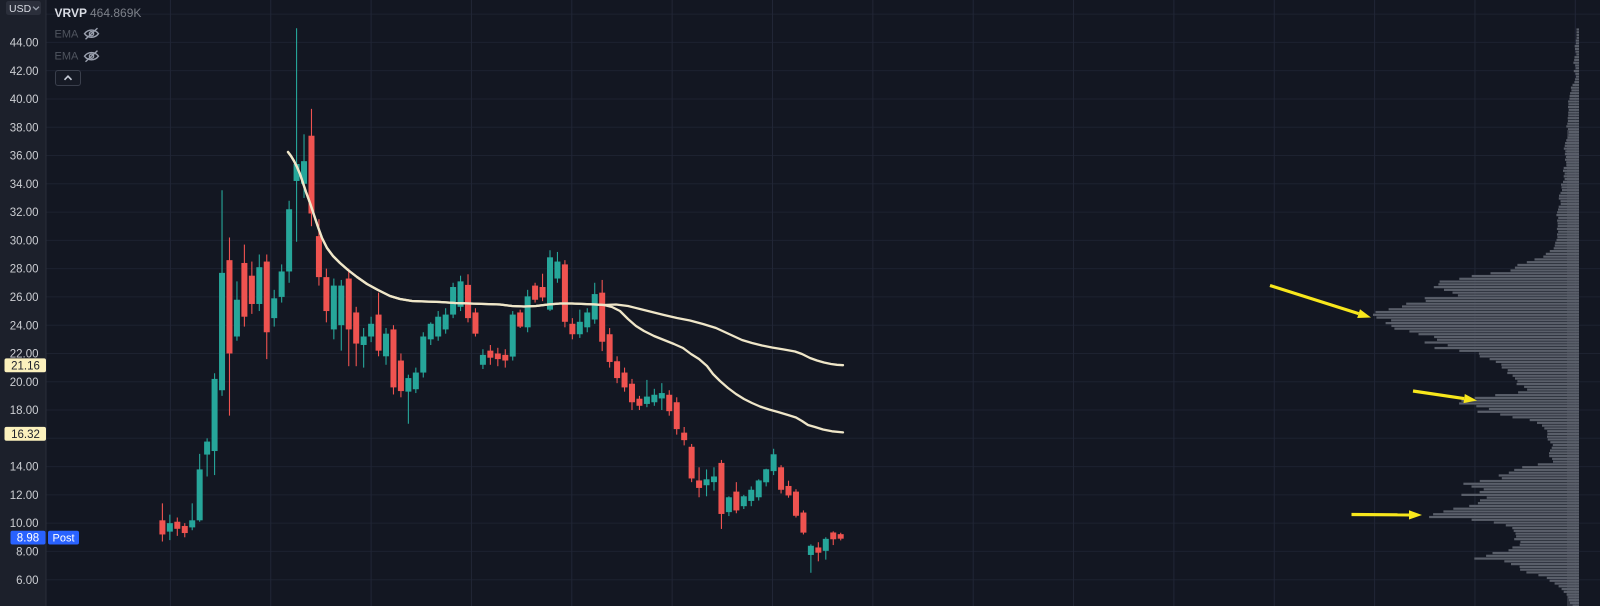 The height and width of the screenshot is (606, 1600). I want to click on svg-text: USD, so click(20, 9).